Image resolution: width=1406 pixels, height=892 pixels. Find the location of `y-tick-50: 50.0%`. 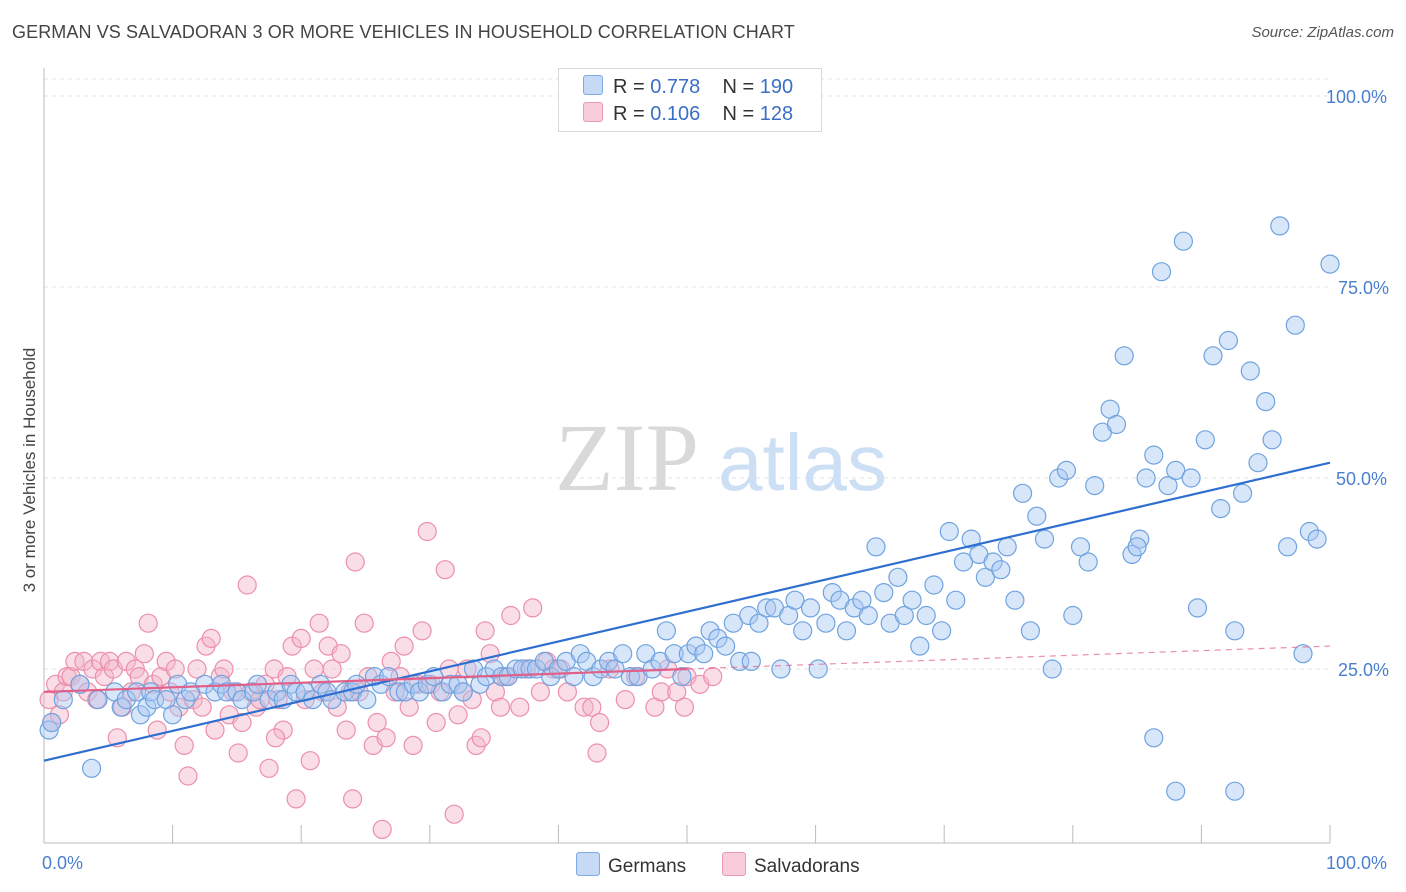

y-tick-50: 50.0% is located at coordinates (1362, 479).